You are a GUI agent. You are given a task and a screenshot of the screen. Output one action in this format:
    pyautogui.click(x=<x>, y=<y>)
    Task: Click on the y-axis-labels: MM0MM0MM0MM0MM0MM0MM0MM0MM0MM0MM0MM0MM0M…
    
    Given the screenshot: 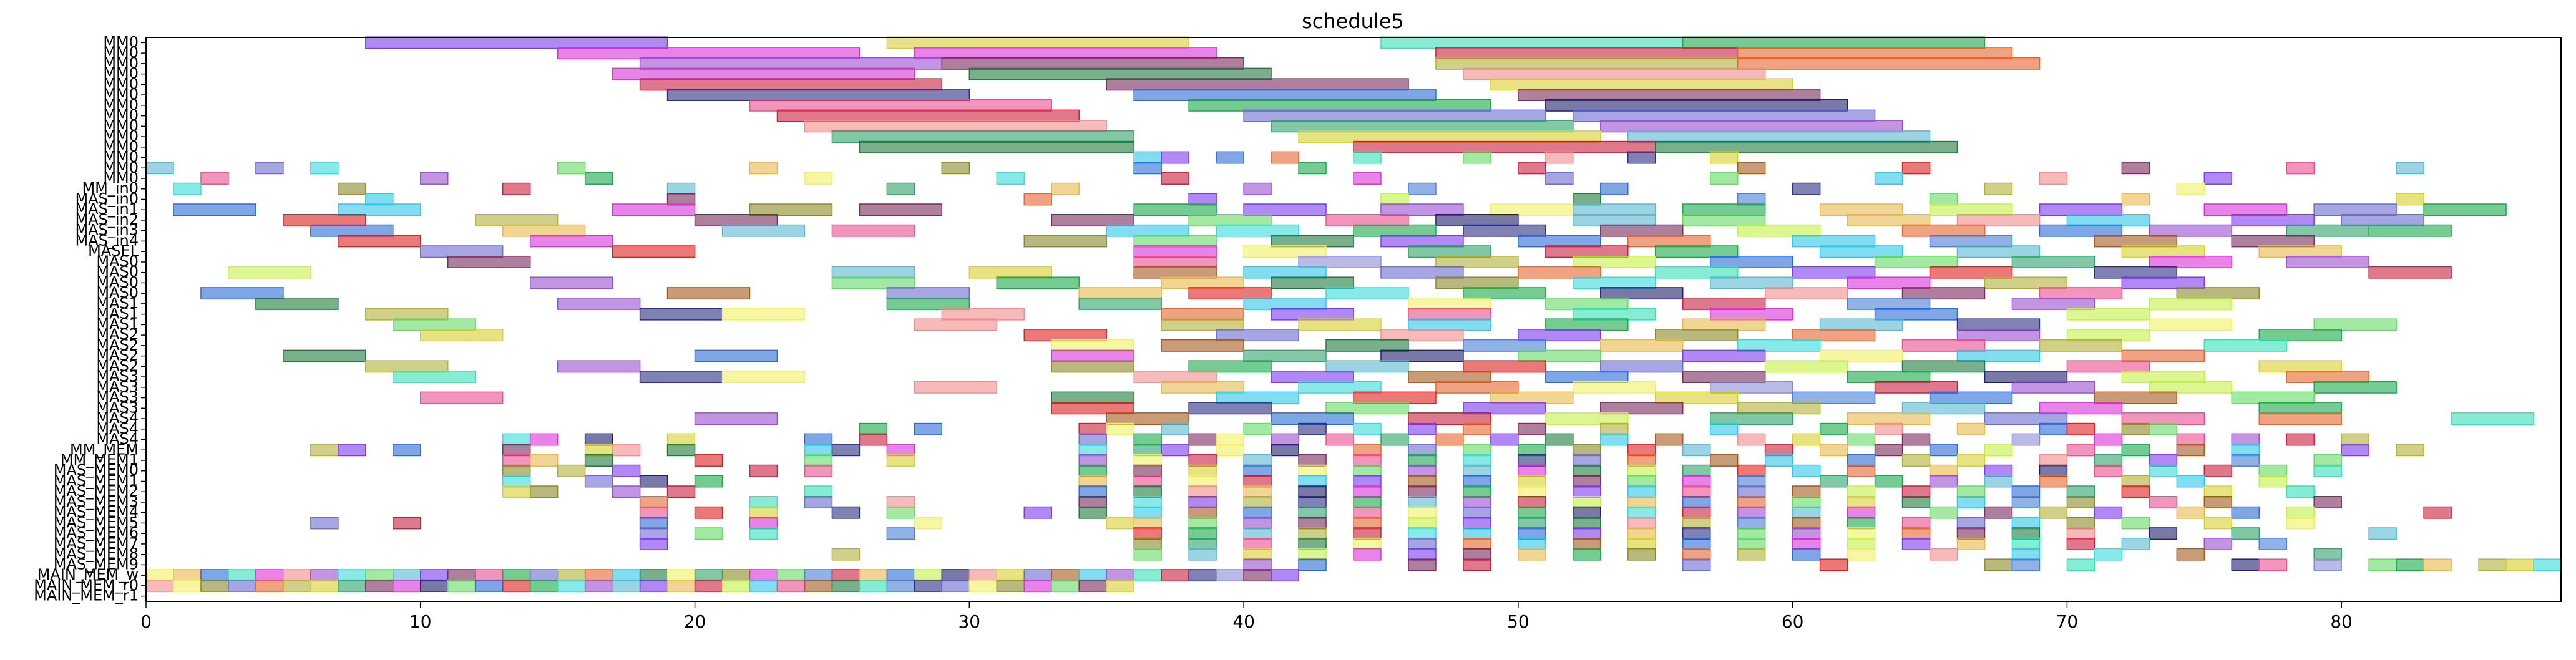 What is the action you would take?
    pyautogui.click(x=90, y=318)
    